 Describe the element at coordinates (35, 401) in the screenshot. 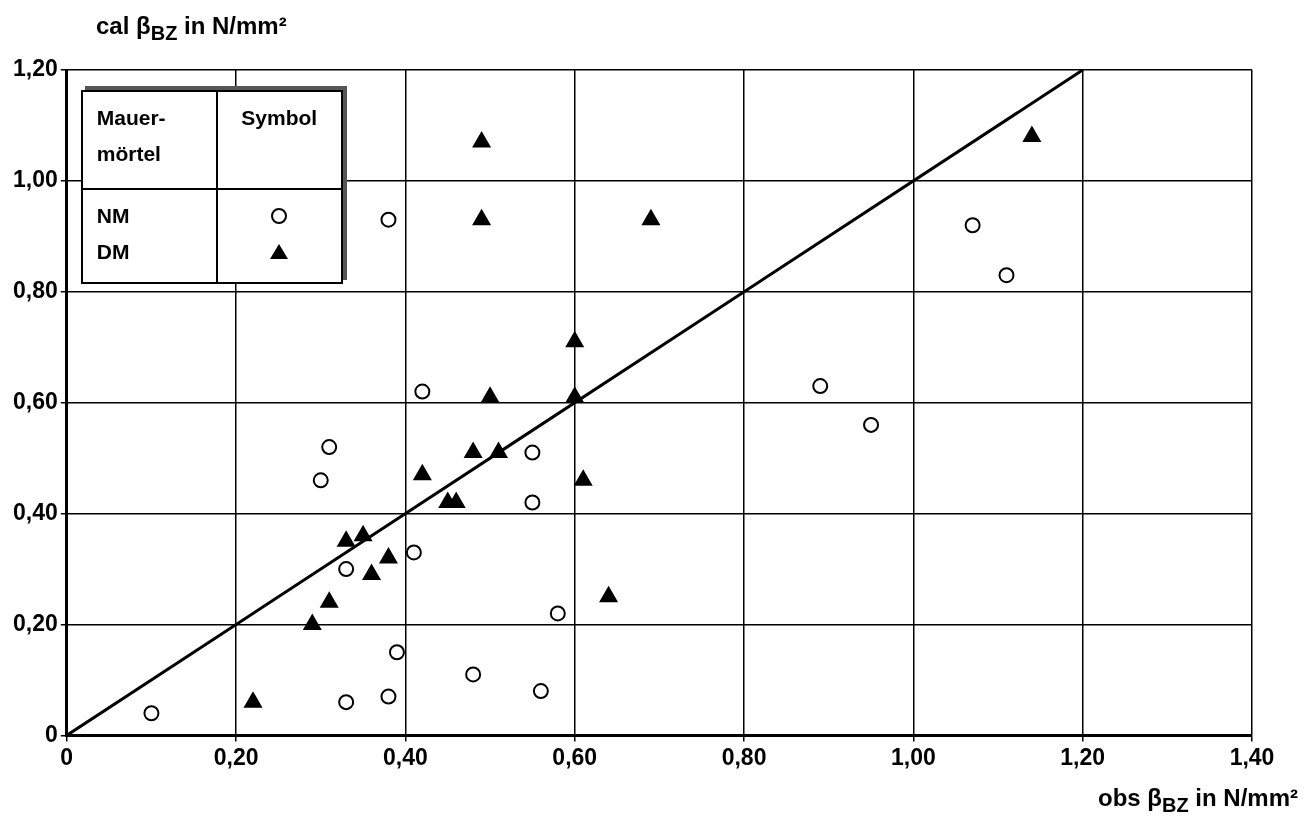

I see `y-tick-label: 0,60` at that location.